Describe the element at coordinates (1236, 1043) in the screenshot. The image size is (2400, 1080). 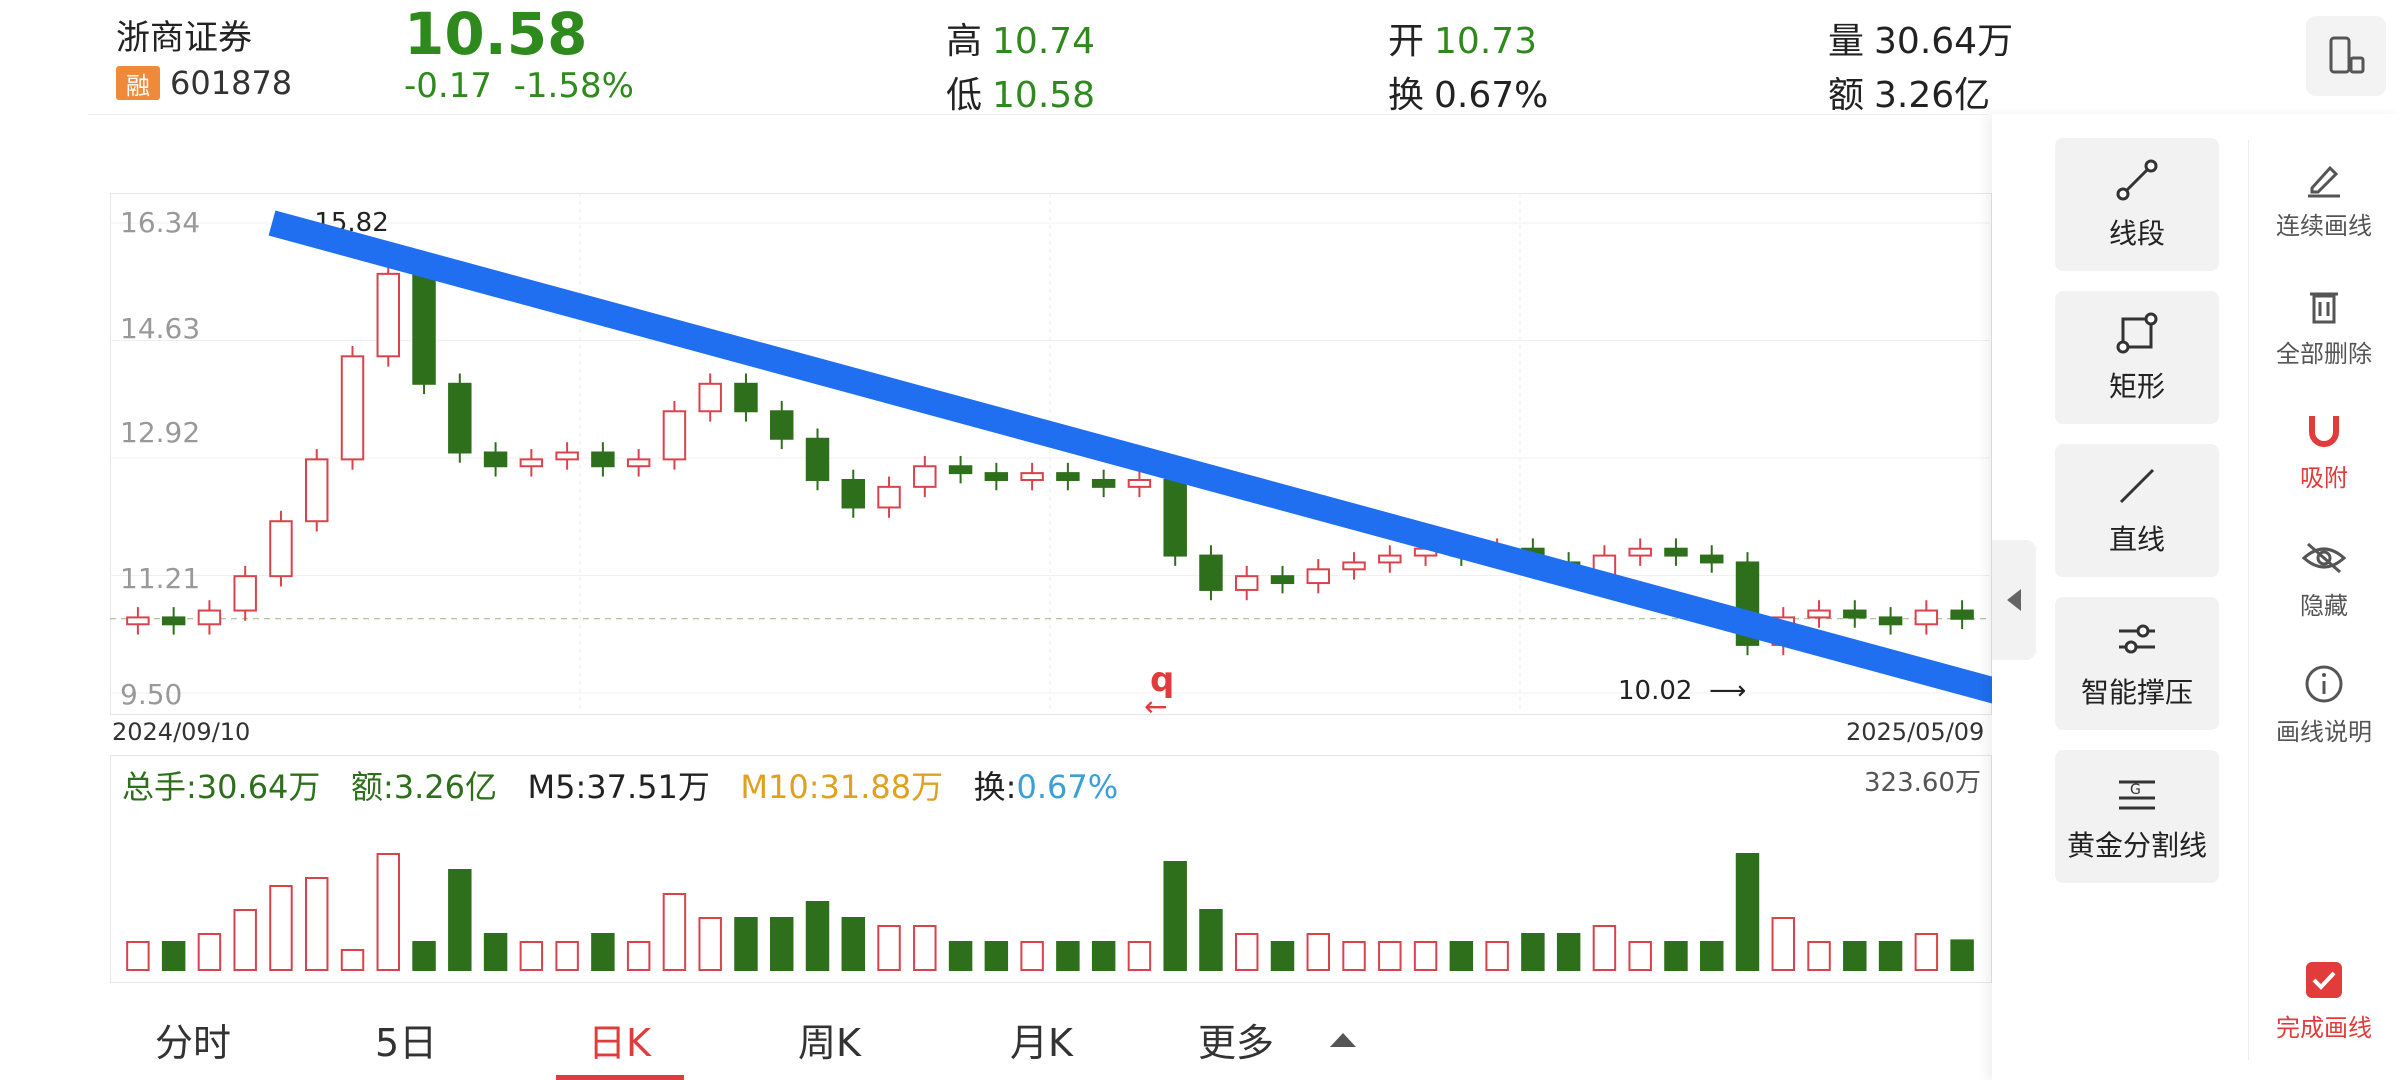
I see `tab-more: 更多` at that location.